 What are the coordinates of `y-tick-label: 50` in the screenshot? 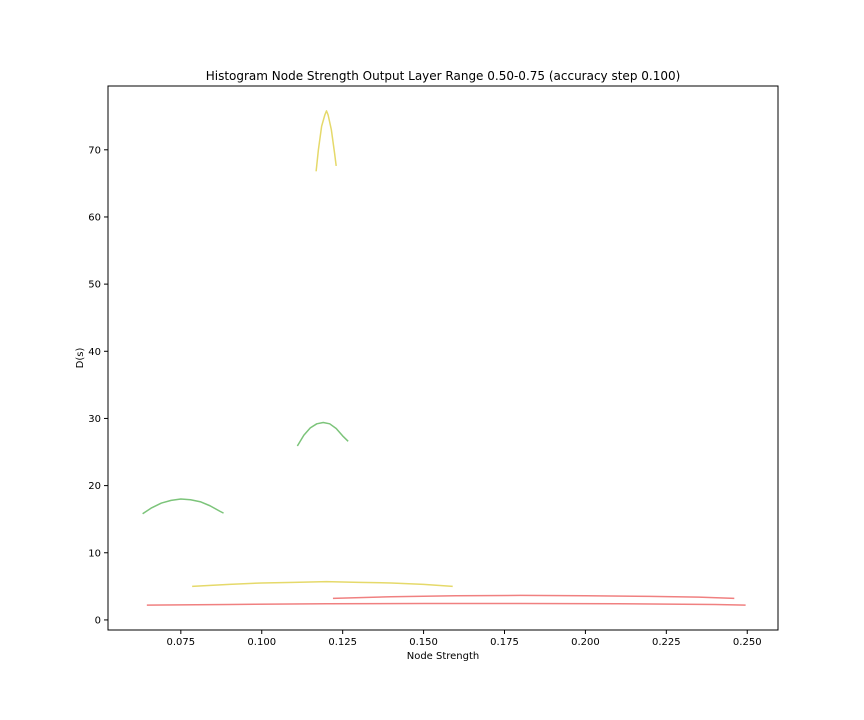 It's located at (94, 285).